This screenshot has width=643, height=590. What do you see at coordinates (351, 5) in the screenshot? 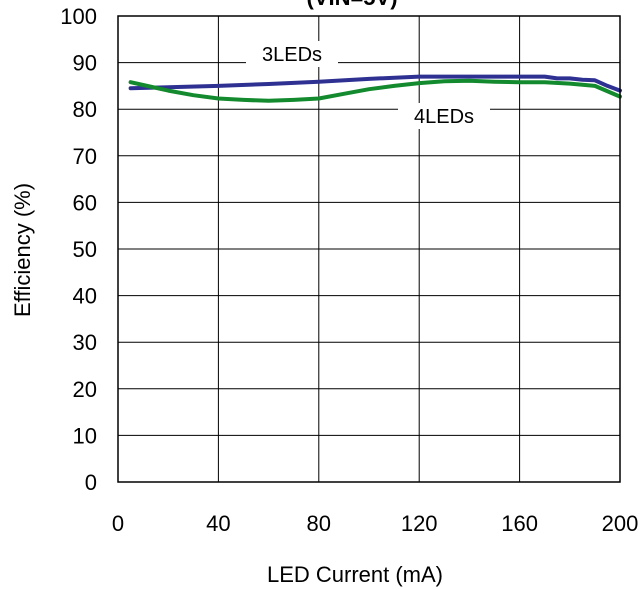
I see `chart-title: (VIN=5V)` at bounding box center [351, 5].